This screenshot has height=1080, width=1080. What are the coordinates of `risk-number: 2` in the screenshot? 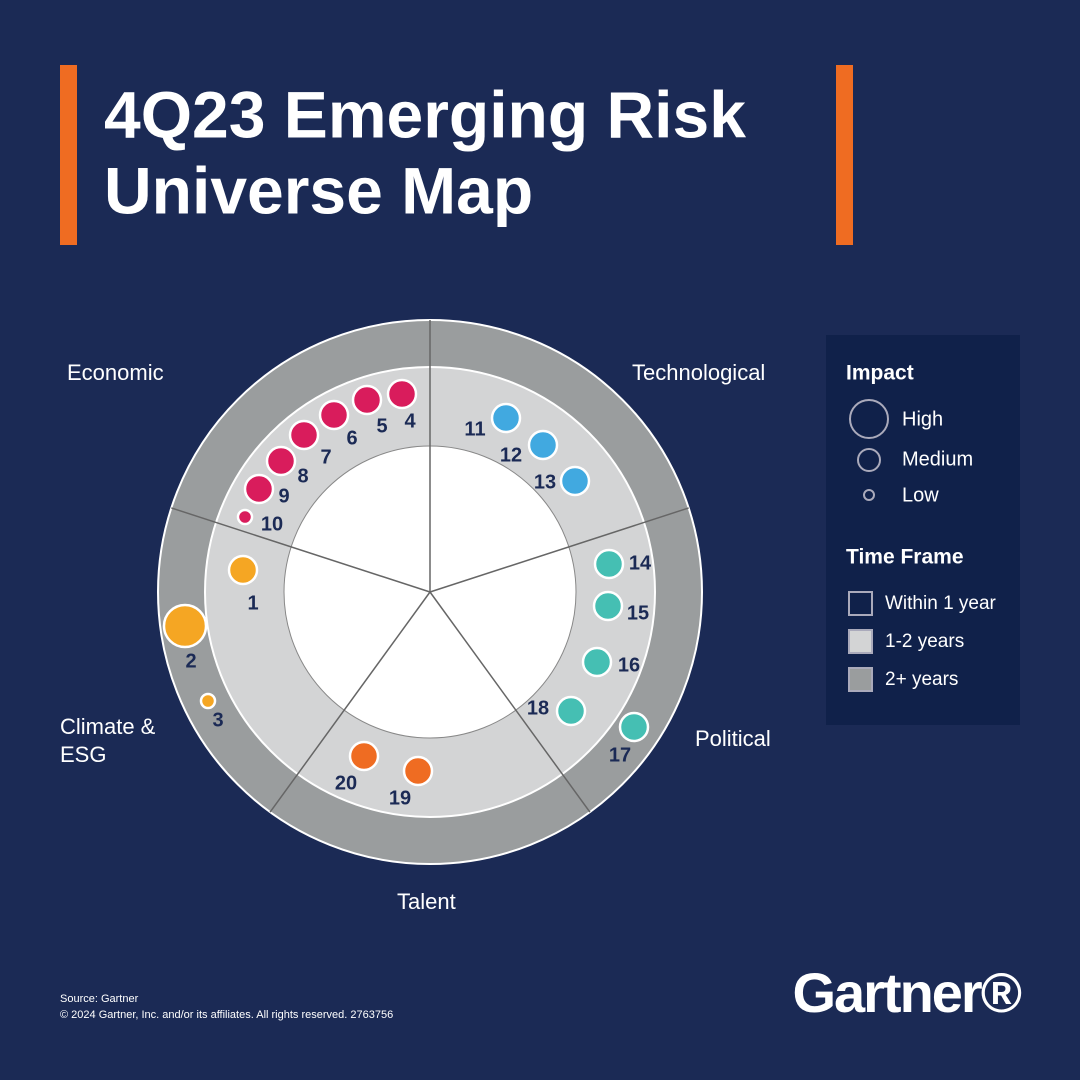 It's located at (190, 661).